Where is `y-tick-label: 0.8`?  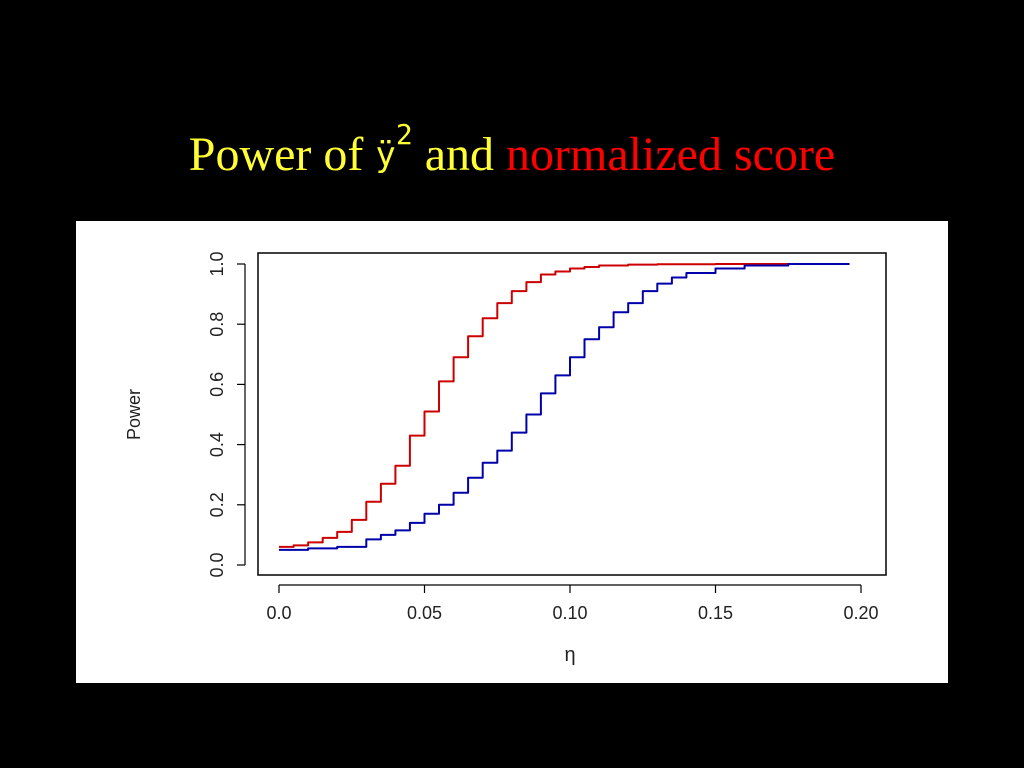
y-tick-label: 0.8 is located at coordinates (217, 324).